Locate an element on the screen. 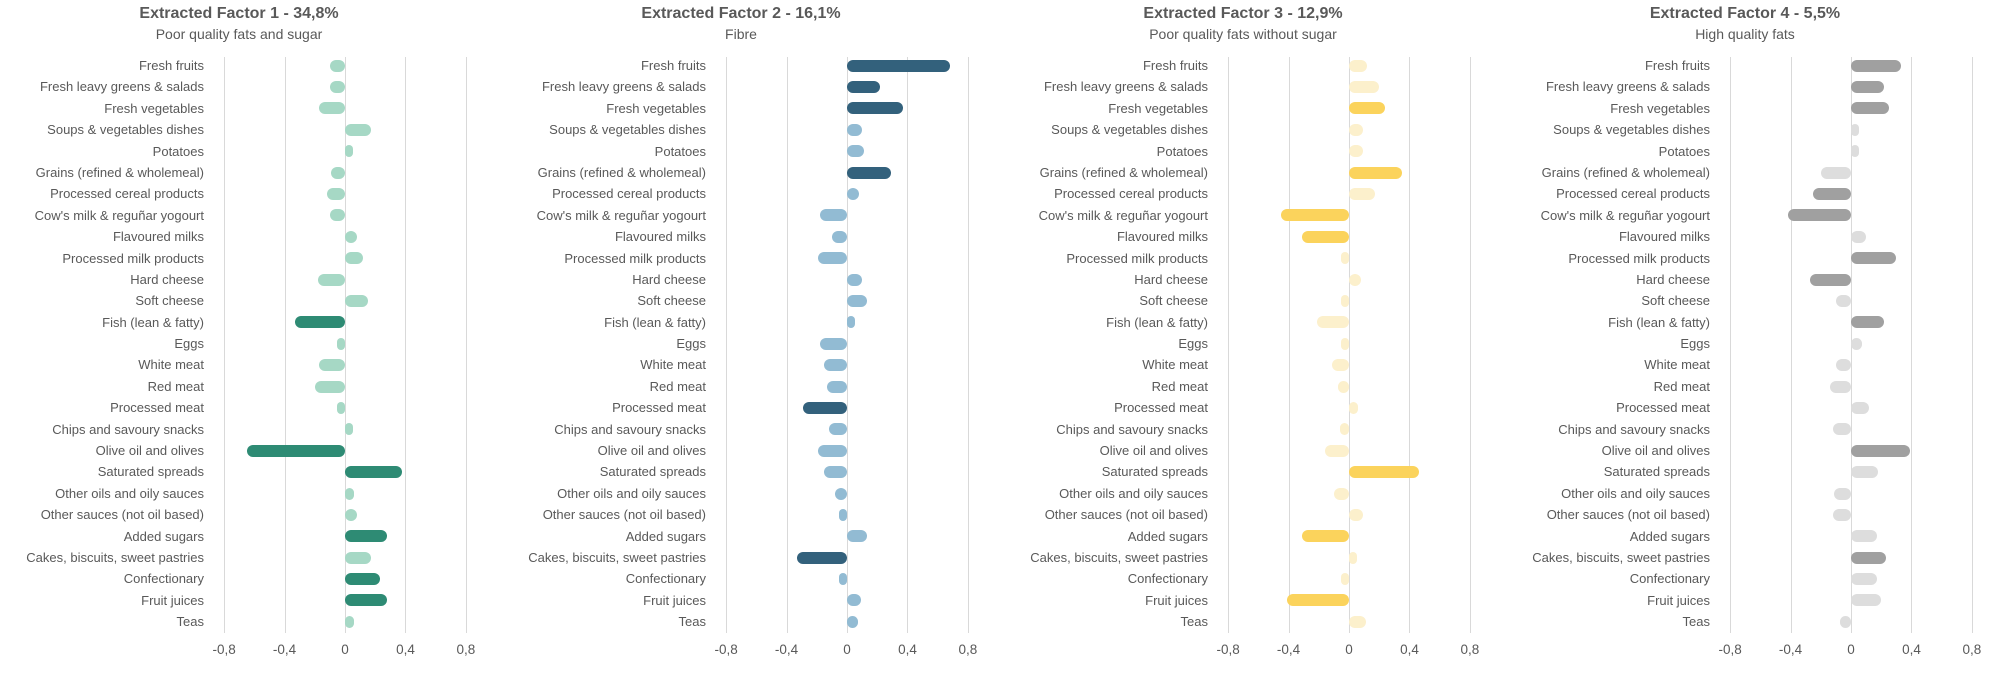  category-label: Flavoured milks is located at coordinates (660, 237).